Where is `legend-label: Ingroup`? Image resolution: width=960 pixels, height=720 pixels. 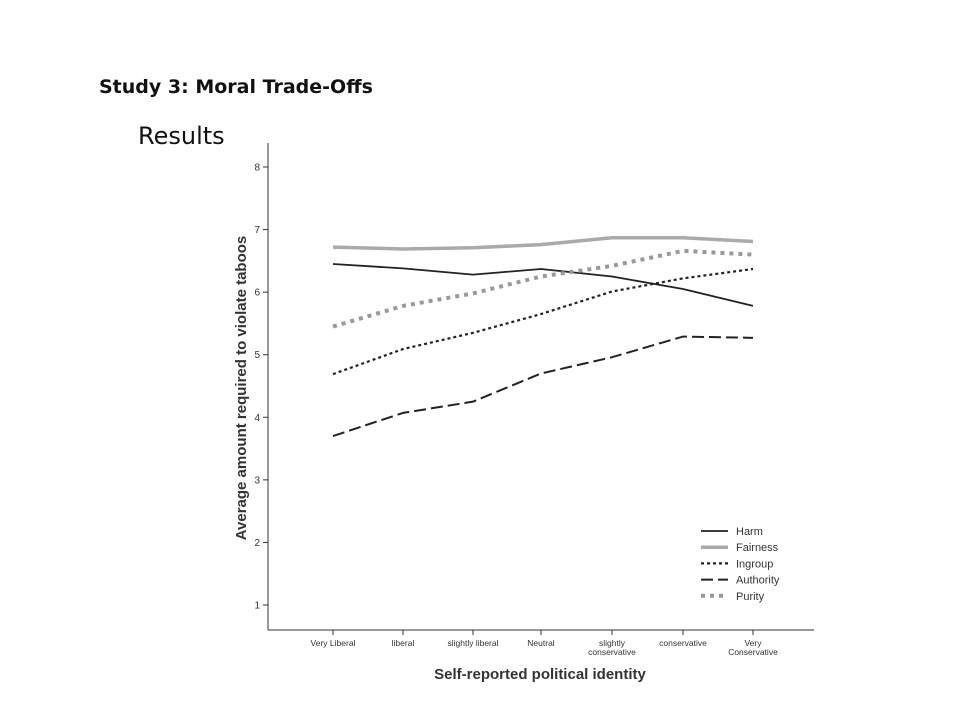 legend-label: Ingroup is located at coordinates (754, 564).